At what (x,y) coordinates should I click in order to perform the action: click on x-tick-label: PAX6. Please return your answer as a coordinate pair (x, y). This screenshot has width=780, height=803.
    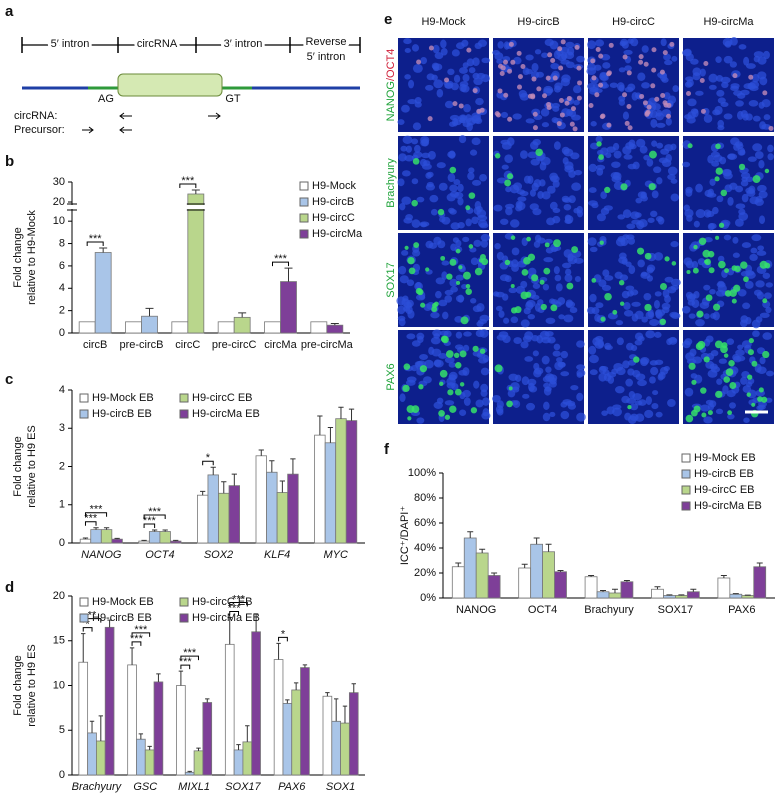
    Looking at the image, I should click on (292, 787).